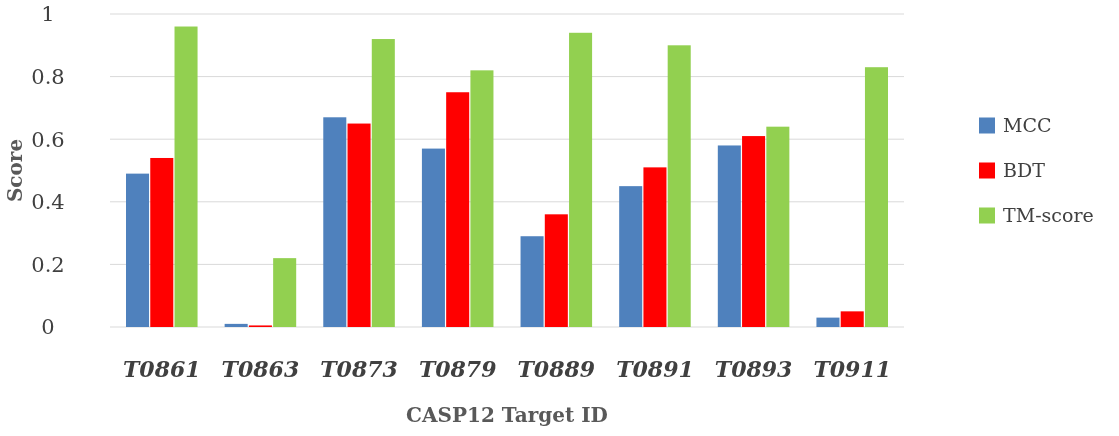 This screenshot has width=1119, height=436. What do you see at coordinates (260, 369) in the screenshot?
I see `x-tick-label: T0863` at bounding box center [260, 369].